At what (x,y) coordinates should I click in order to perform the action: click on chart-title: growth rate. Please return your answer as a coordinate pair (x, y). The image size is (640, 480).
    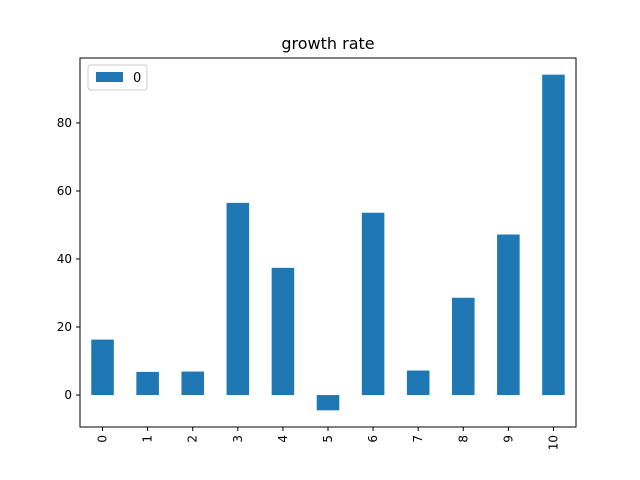
    Looking at the image, I should click on (327, 43).